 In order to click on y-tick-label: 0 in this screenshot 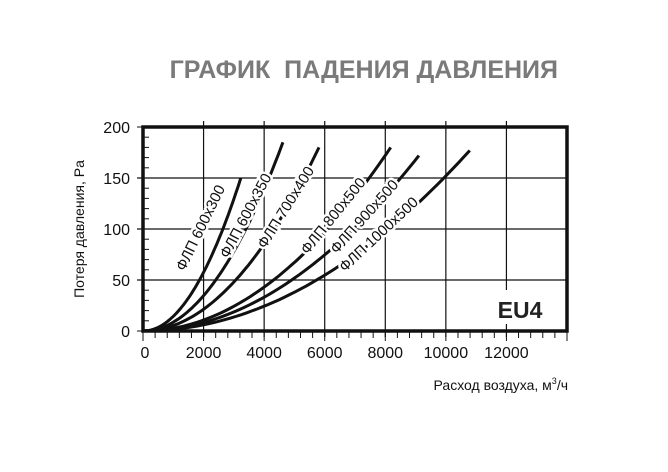, I will do `click(125, 332)`.